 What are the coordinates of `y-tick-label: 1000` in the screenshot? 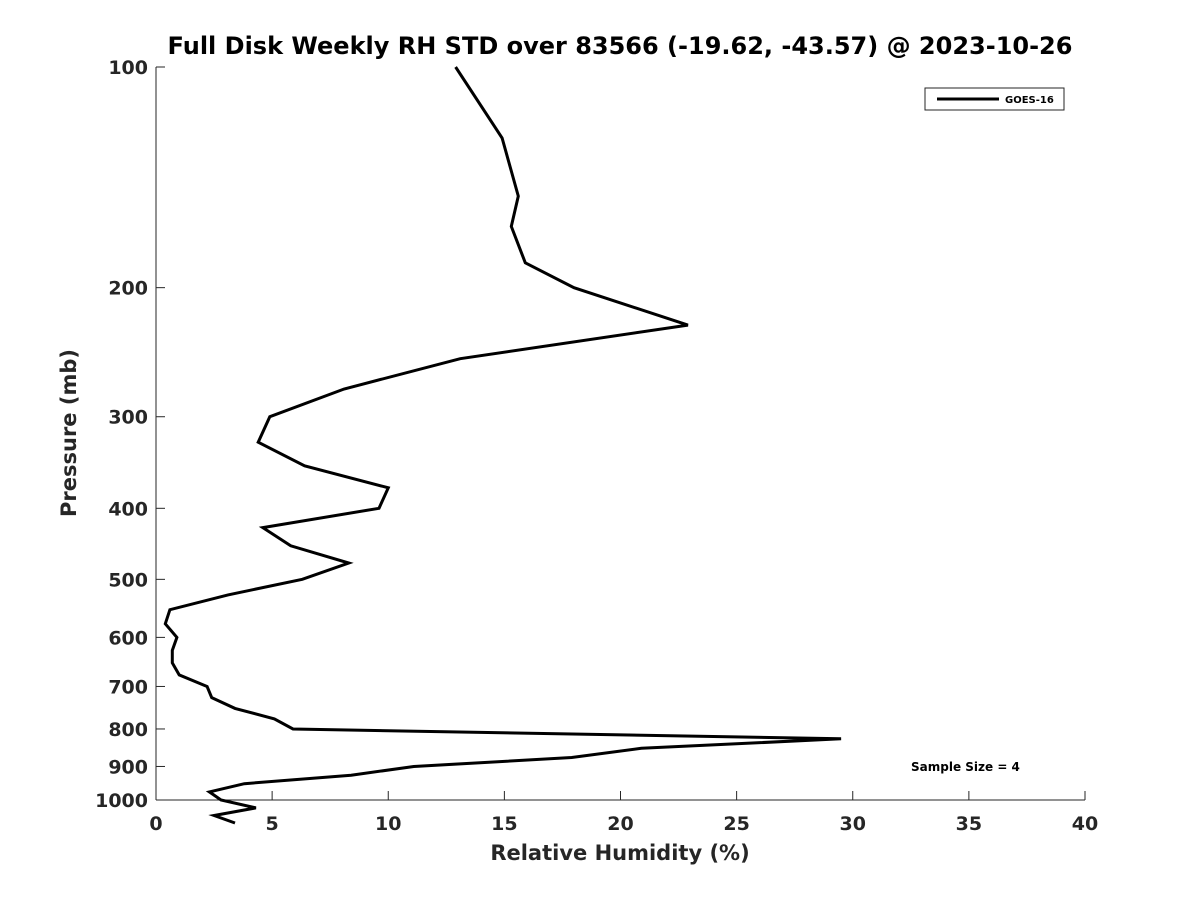 It's located at (121, 801).